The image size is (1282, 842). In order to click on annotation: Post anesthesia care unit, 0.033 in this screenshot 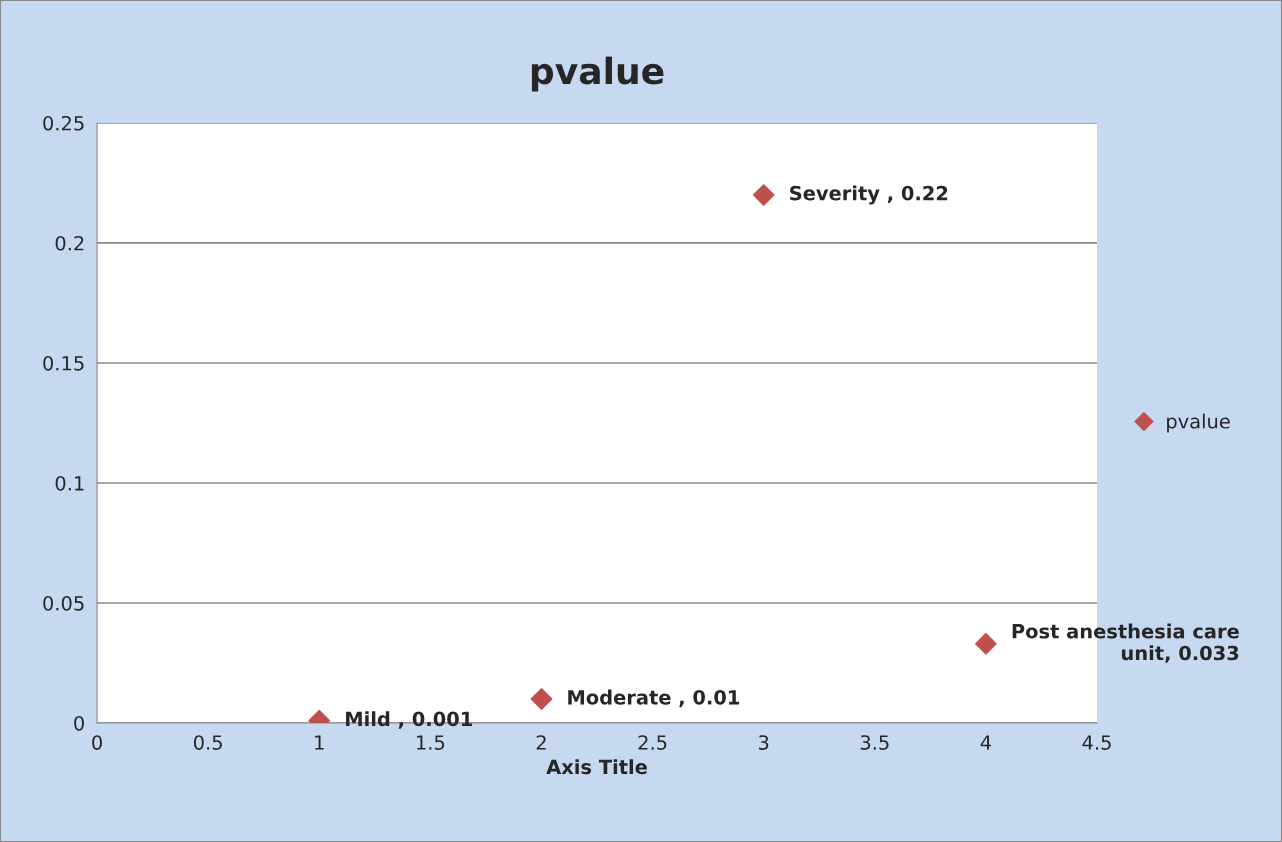, I will do `click(1125, 643)`.